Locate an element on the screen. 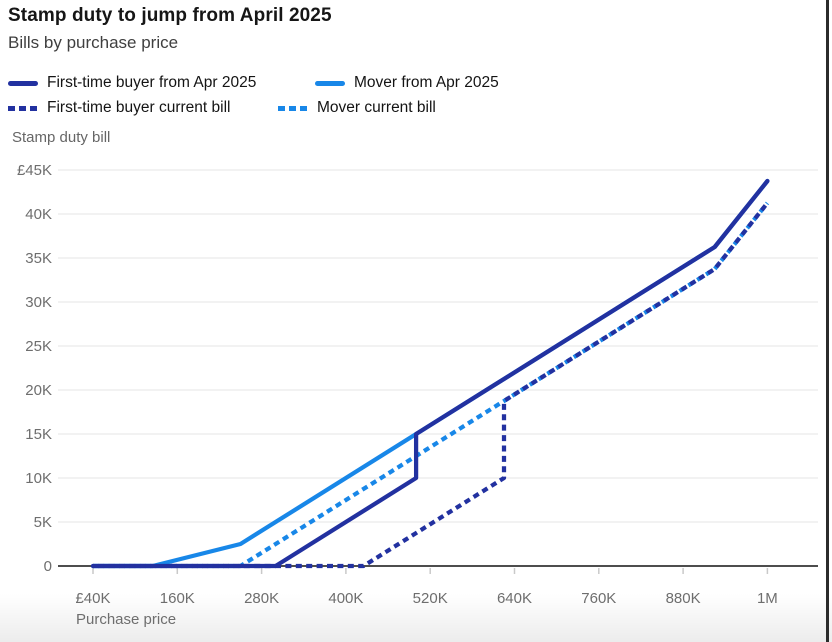  y-axis-title: Stamp duty bill is located at coordinates (61, 137).